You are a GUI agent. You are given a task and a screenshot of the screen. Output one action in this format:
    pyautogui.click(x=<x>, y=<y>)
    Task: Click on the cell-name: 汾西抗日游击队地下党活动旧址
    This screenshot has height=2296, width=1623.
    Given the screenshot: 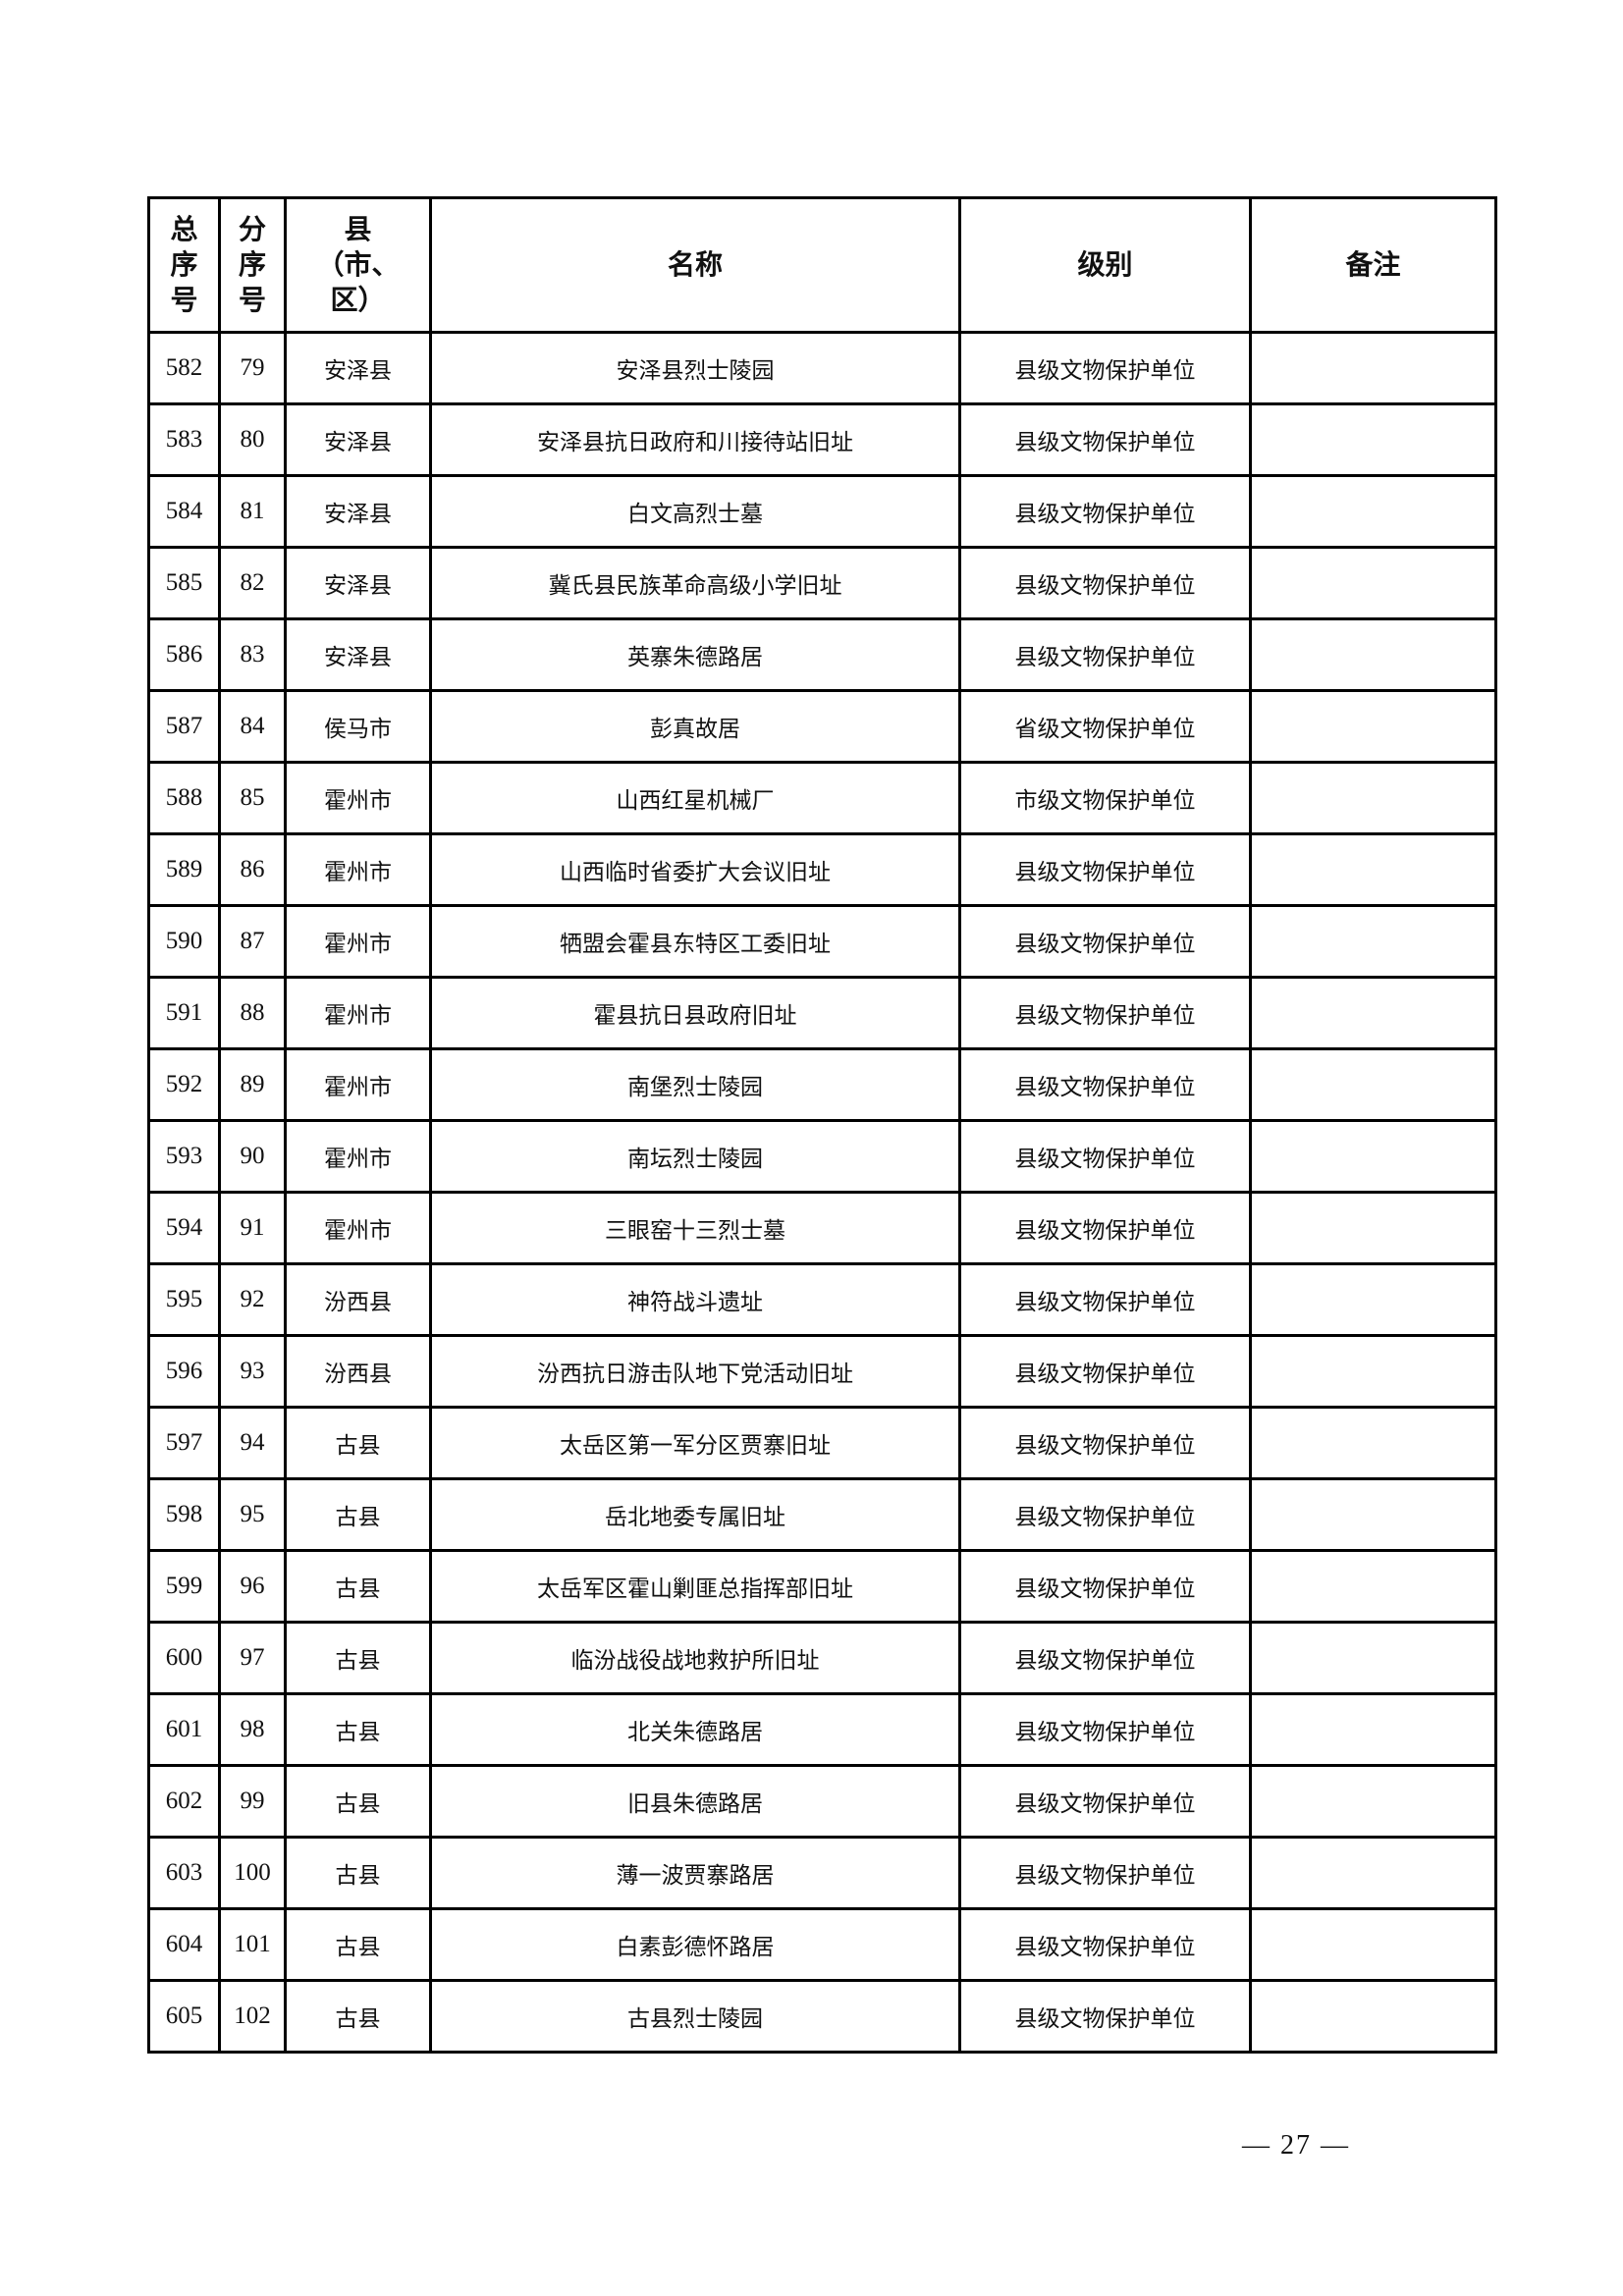 What is the action you would take?
    pyautogui.click(x=695, y=1371)
    